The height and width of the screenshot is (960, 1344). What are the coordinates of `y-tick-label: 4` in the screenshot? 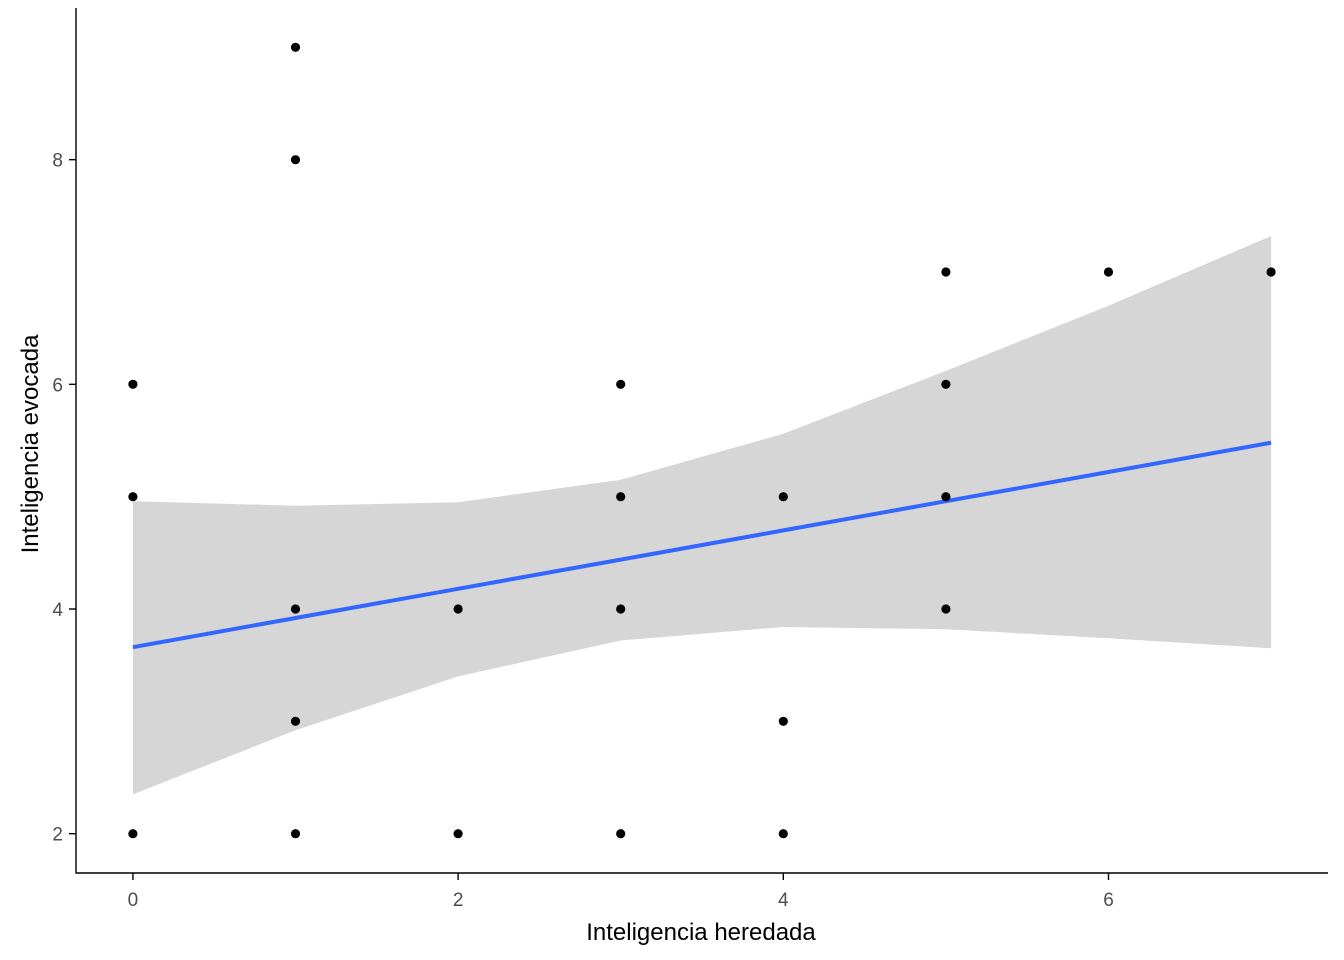 It's located at (57, 610).